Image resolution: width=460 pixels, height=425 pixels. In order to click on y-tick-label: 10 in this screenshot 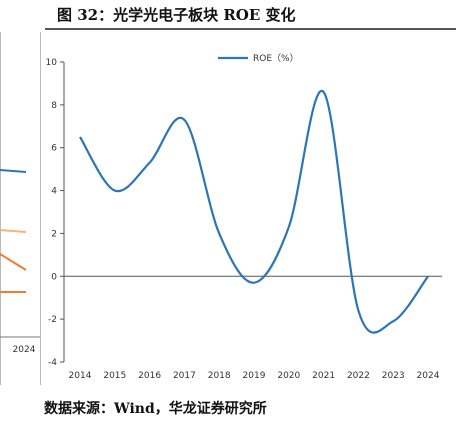, I will do `click(52, 63)`.